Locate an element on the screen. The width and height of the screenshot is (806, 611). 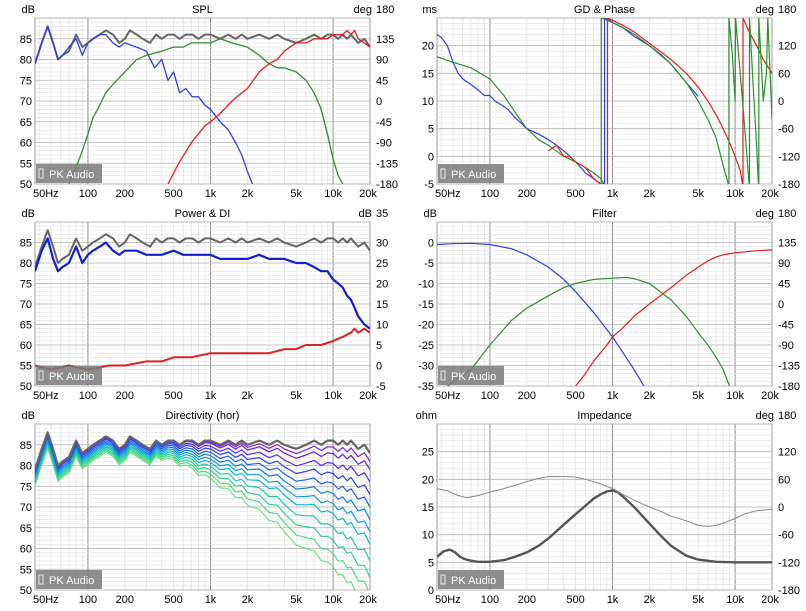
y-axis-unit: ohm is located at coordinates (426, 416).